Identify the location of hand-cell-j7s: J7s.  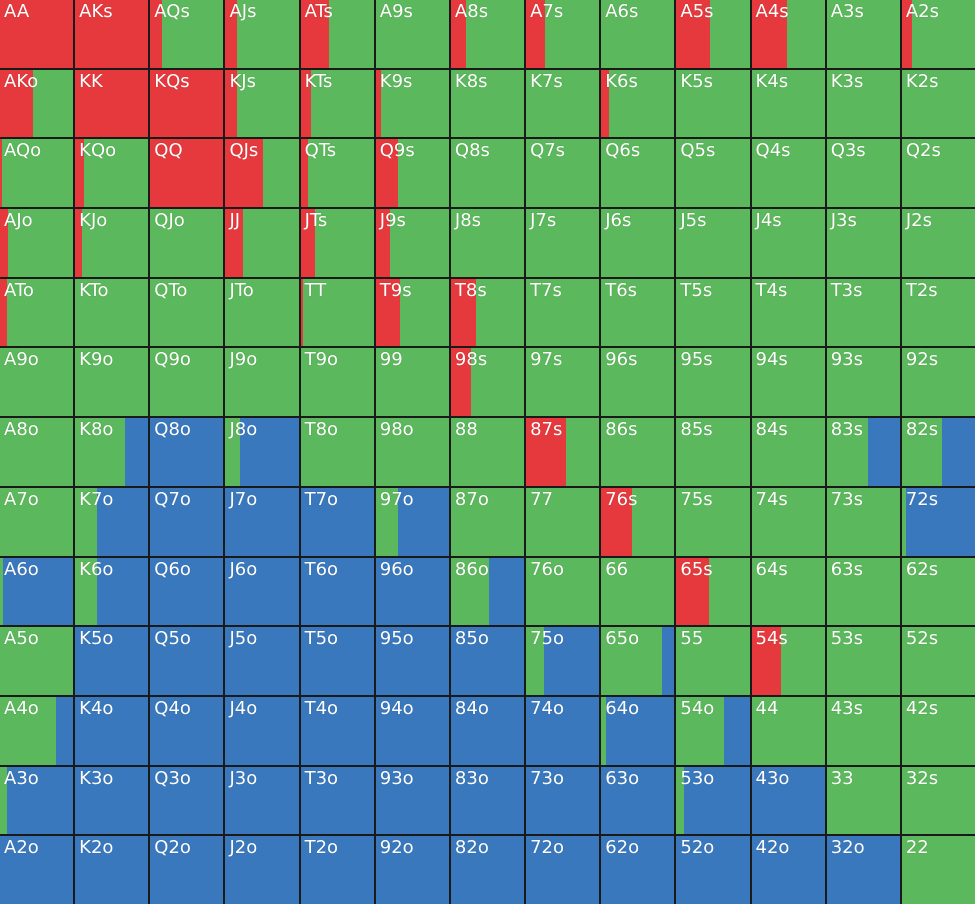
(563, 243).